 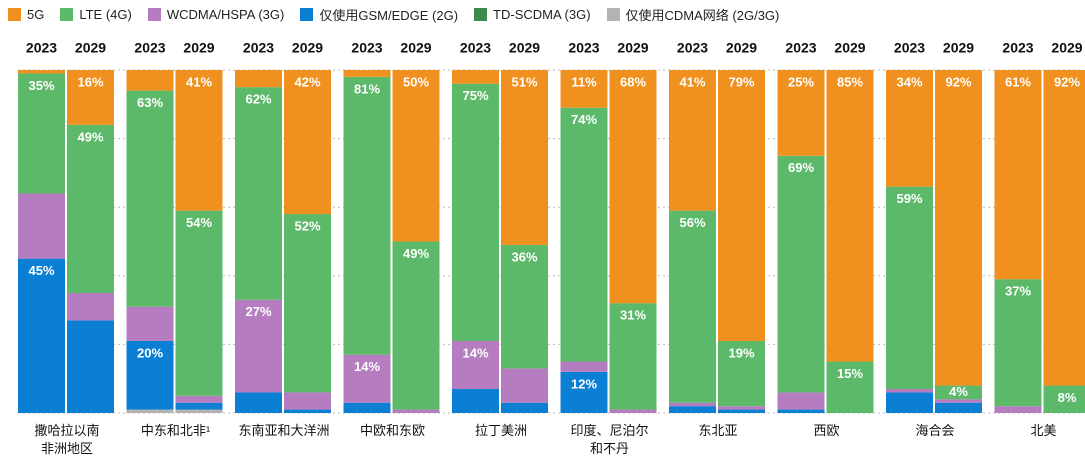 I want to click on data-label: 59%, so click(x=909, y=198).